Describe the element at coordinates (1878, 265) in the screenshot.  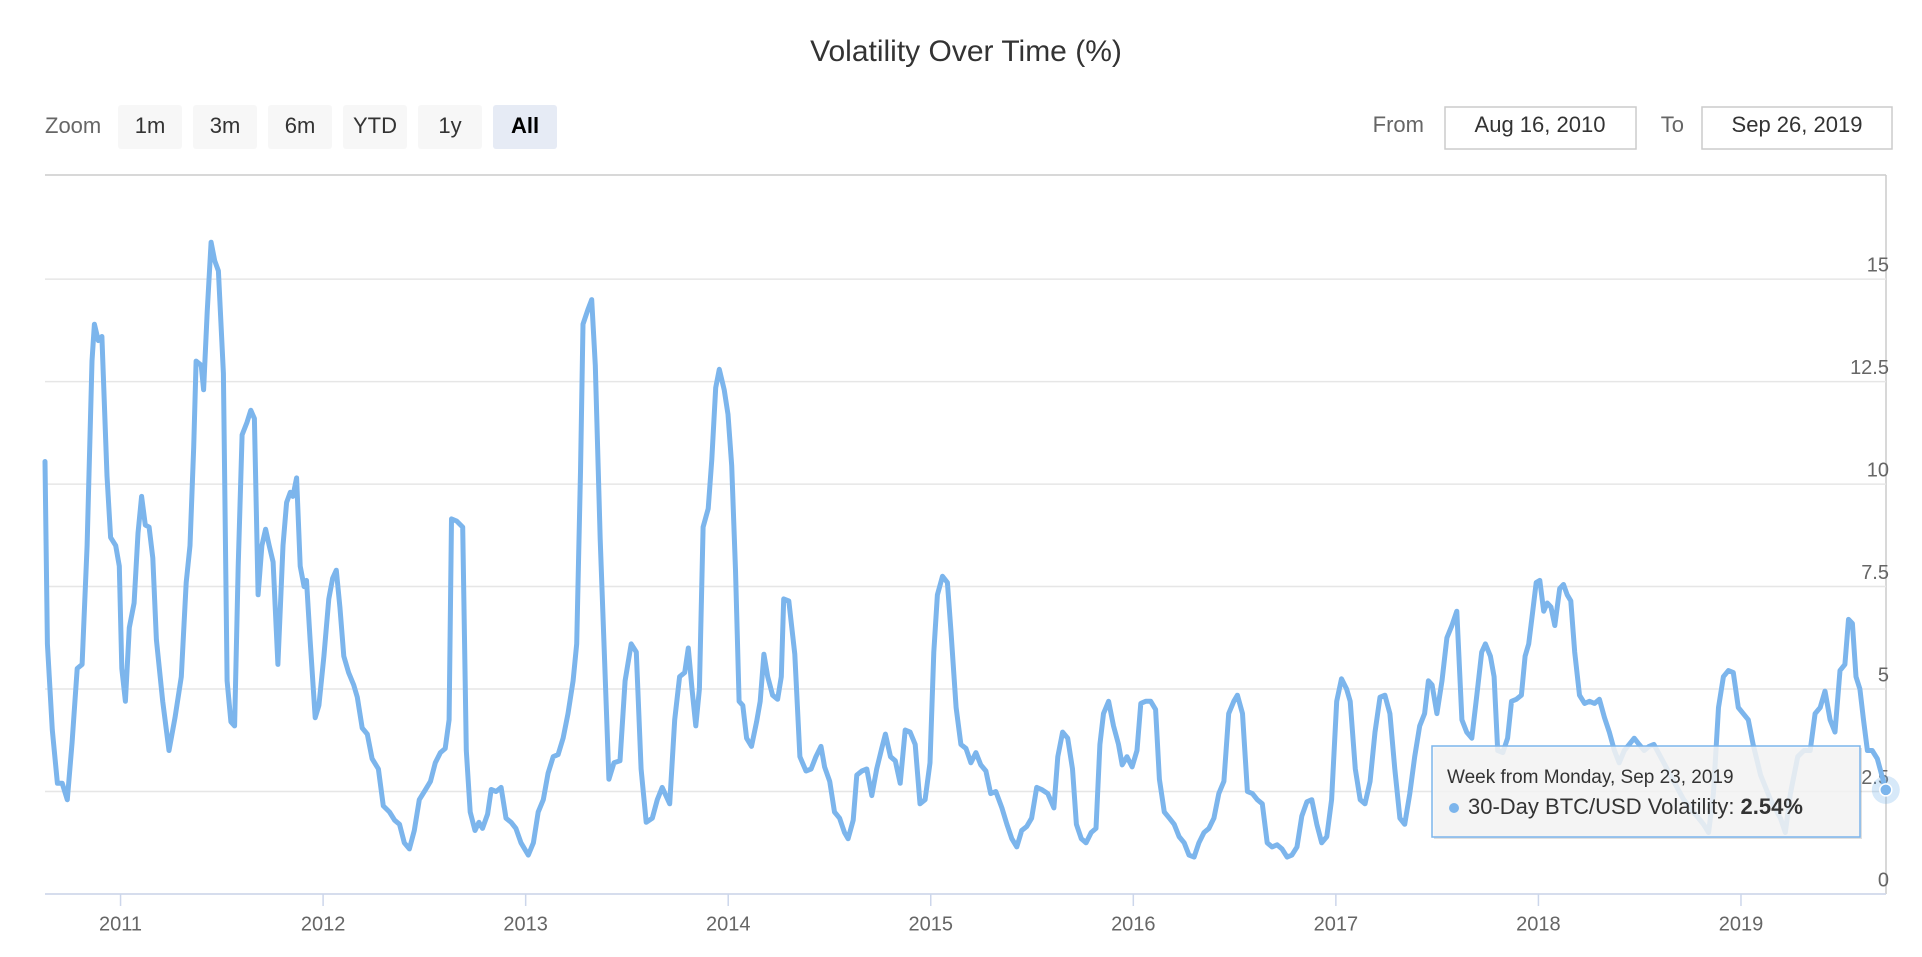
I see `y-tick-label: 15` at that location.